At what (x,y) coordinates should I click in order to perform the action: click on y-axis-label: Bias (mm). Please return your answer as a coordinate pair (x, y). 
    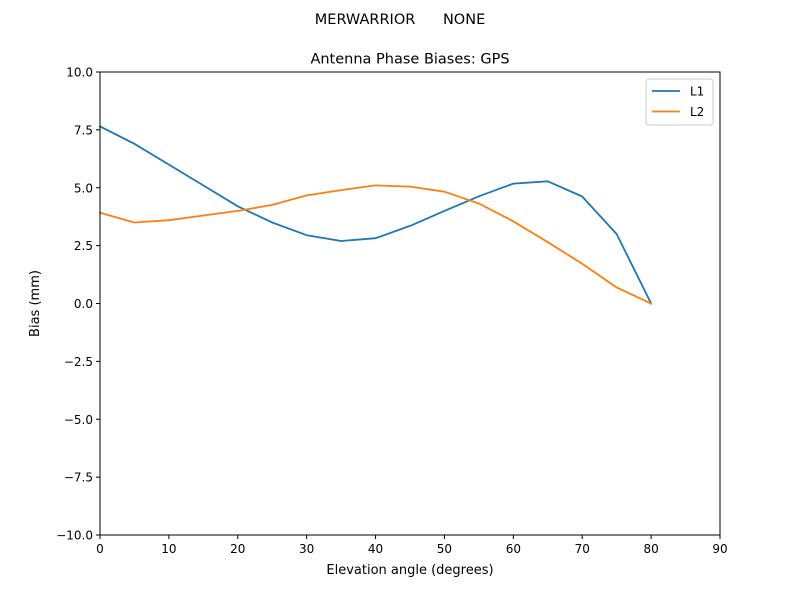
    Looking at the image, I should click on (35, 303).